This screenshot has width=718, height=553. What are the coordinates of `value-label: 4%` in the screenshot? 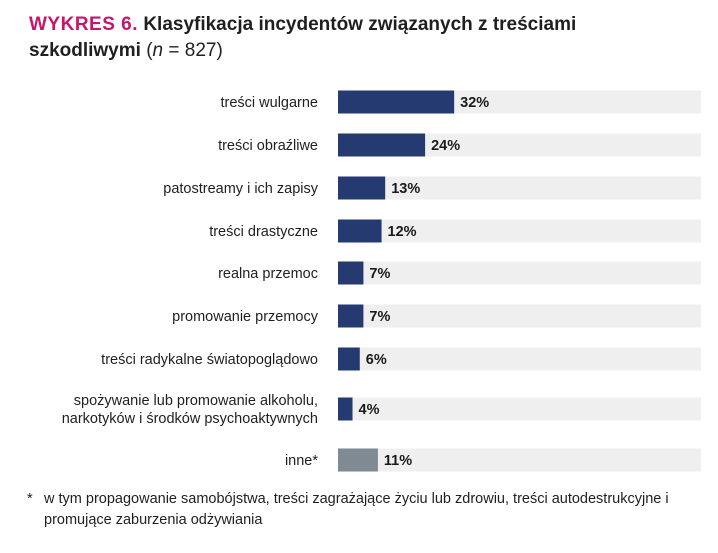 It's located at (369, 410).